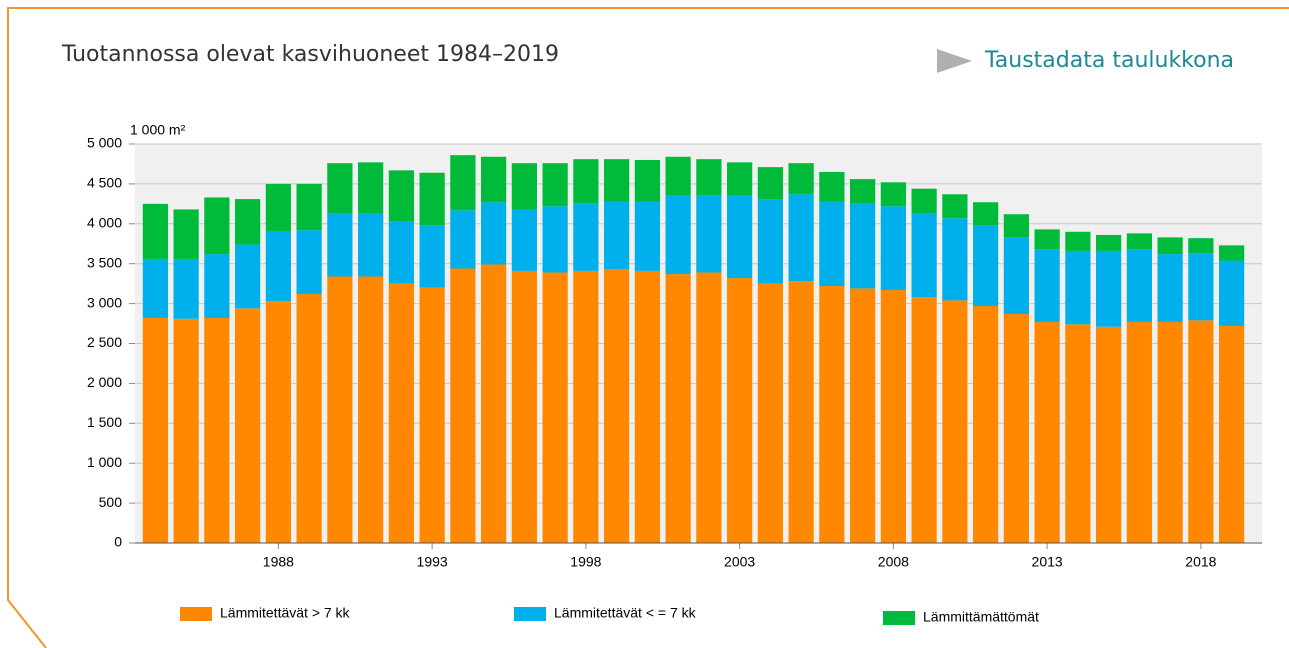 This screenshot has width=1289, height=648. I want to click on x-tick-label: 2003, so click(739, 562).